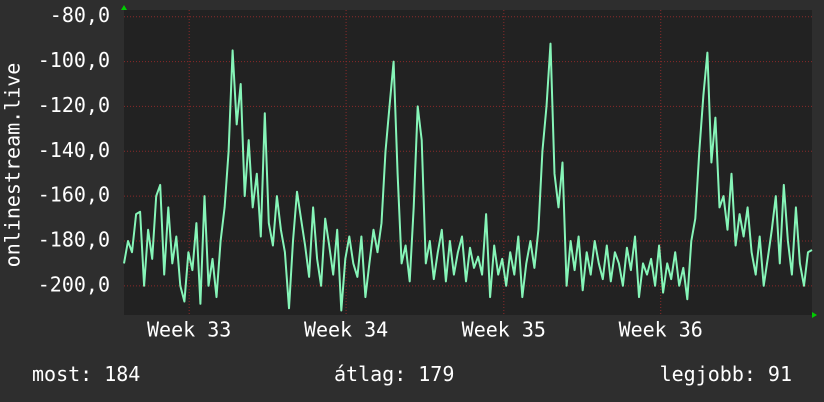 The height and width of the screenshot is (402, 824). Describe the element at coordinates (74, 150) in the screenshot. I see `y-tick-label: -140,0` at that location.